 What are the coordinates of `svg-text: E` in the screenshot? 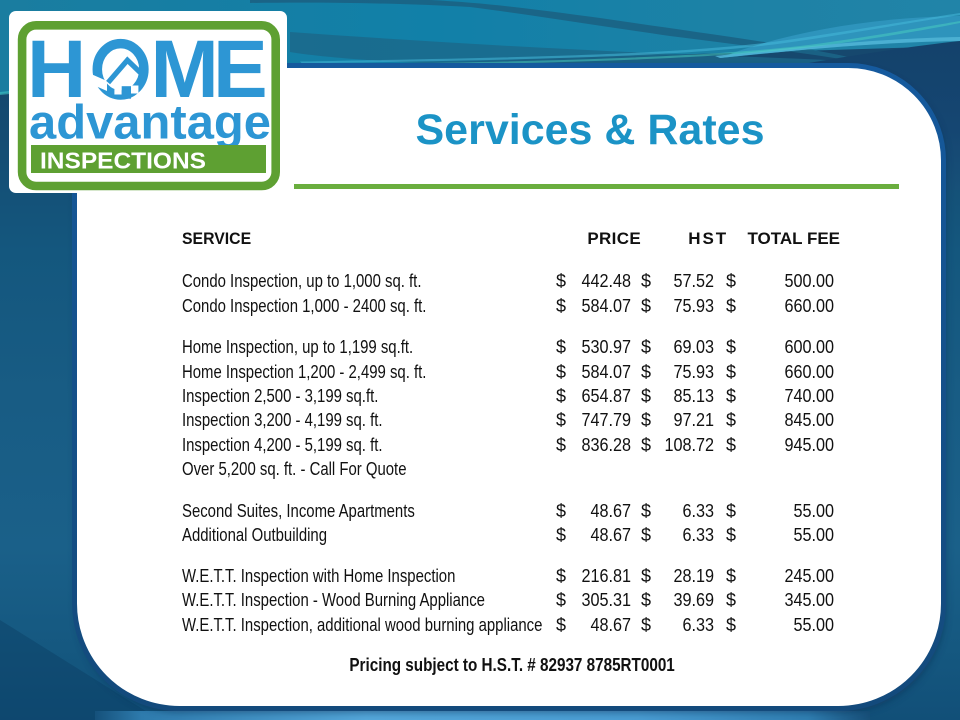 It's located at (240, 69).